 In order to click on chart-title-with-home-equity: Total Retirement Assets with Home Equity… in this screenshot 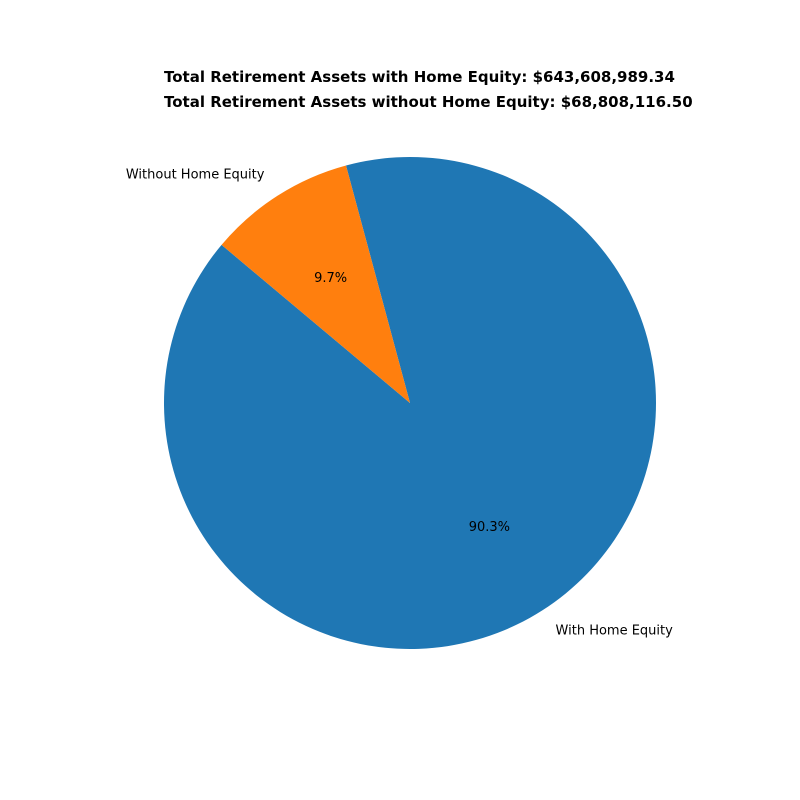, I will do `click(419, 77)`.